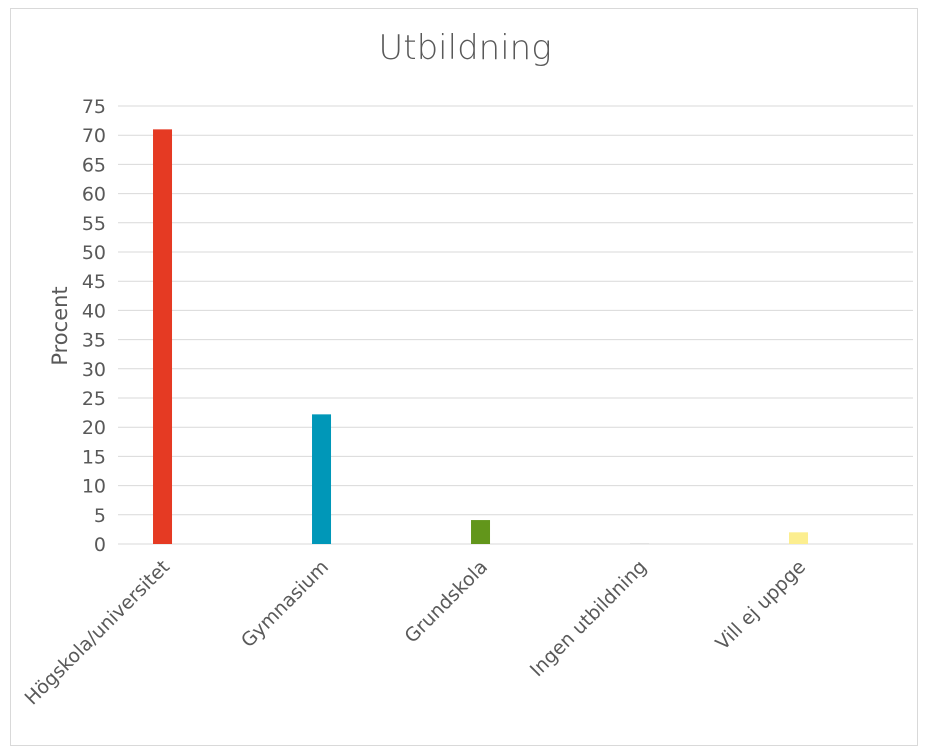 The height and width of the screenshot is (756, 930). Describe the element at coordinates (100, 516) in the screenshot. I see `y-tick-label: 5` at that location.